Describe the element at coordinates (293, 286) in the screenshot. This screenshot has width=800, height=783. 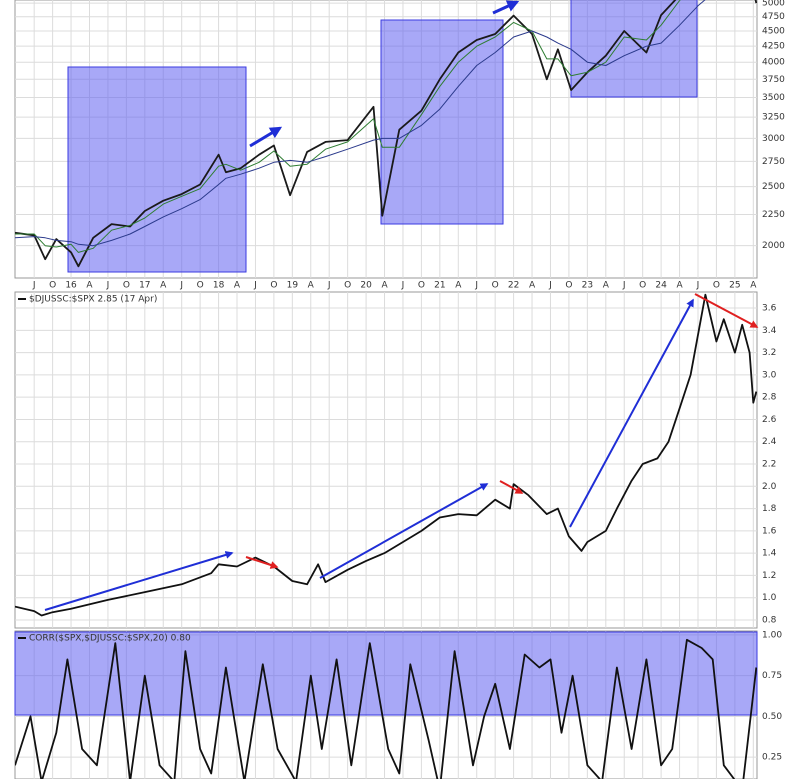
I see `x-tick-label: 19` at that location.